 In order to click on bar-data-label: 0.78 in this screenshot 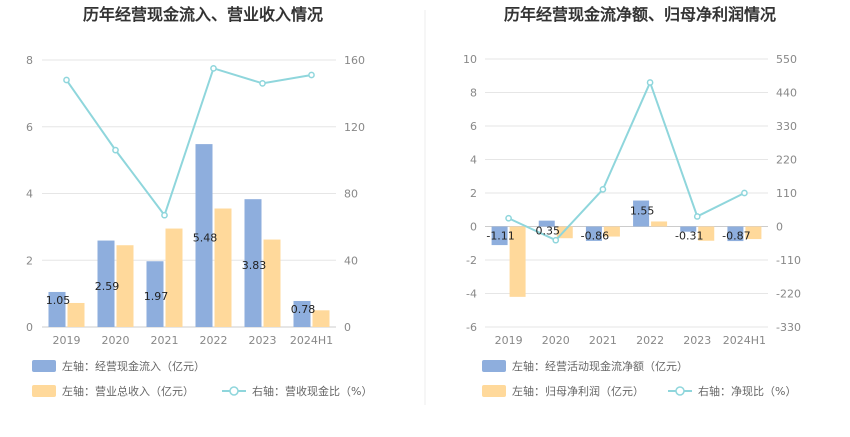, I will do `click(303, 309)`.